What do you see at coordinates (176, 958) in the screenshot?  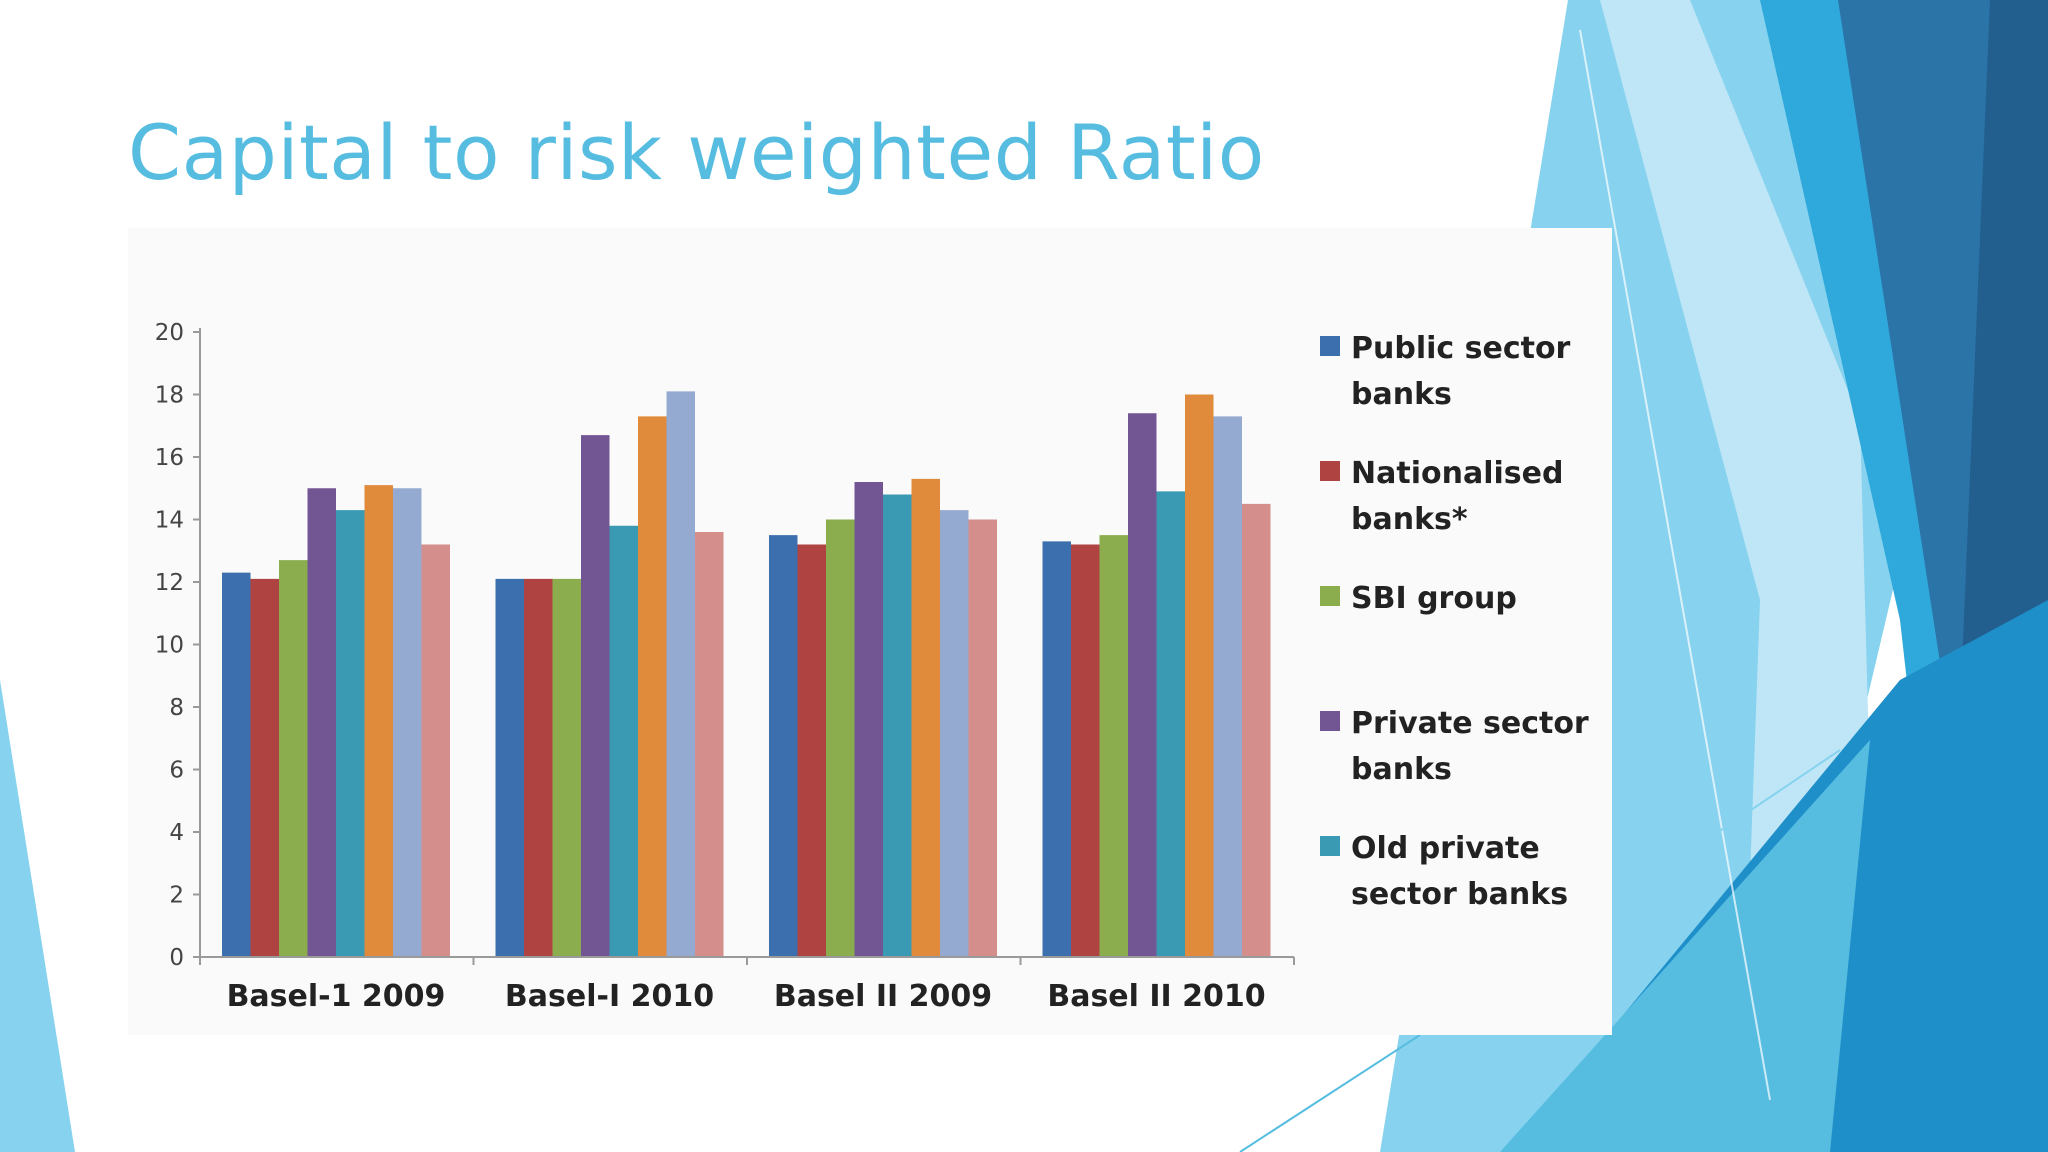 I see `y-tick-label: 0` at bounding box center [176, 958].